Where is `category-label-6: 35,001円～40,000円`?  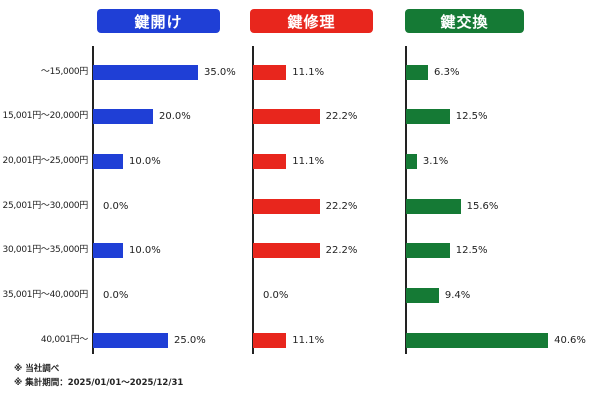
category-label-6: 35,001円～40,000円 is located at coordinates (45, 295).